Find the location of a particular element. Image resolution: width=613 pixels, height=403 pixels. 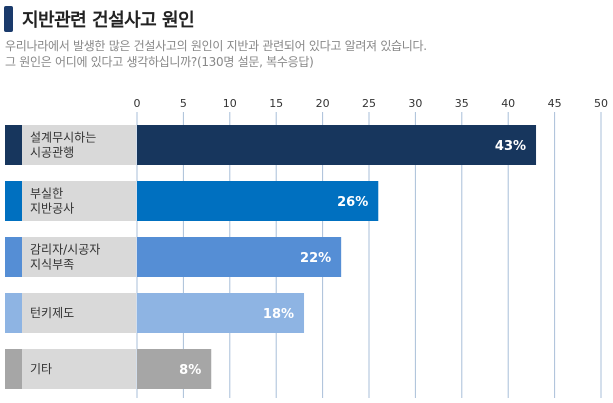

x-tick-label: 20 is located at coordinates (323, 103).